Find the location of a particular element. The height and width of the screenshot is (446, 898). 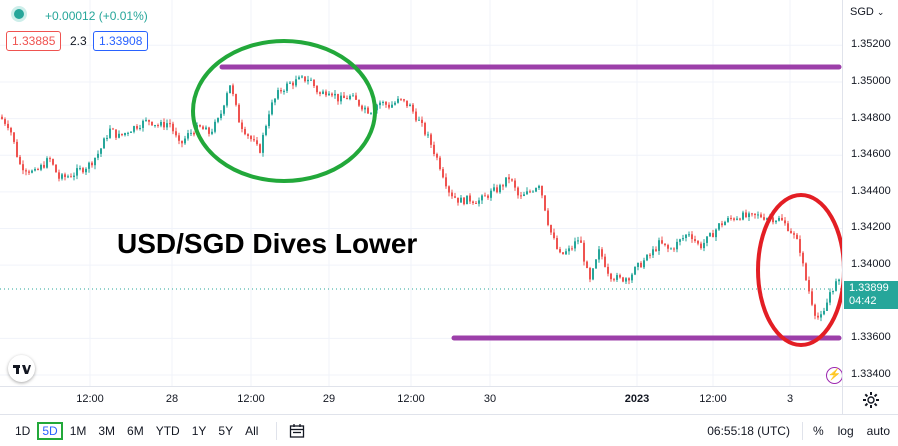

time-tick-label: 29 is located at coordinates (329, 399).